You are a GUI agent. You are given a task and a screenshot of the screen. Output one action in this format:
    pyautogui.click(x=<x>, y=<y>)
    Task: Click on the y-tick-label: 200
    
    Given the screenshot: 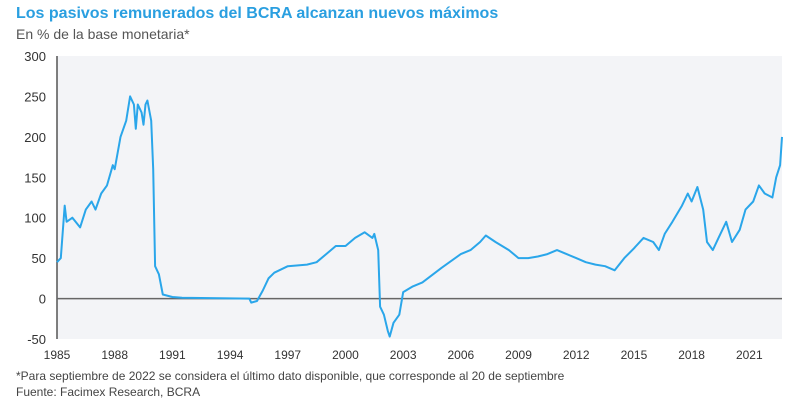 What is the action you would take?
    pyautogui.click(x=35, y=137)
    